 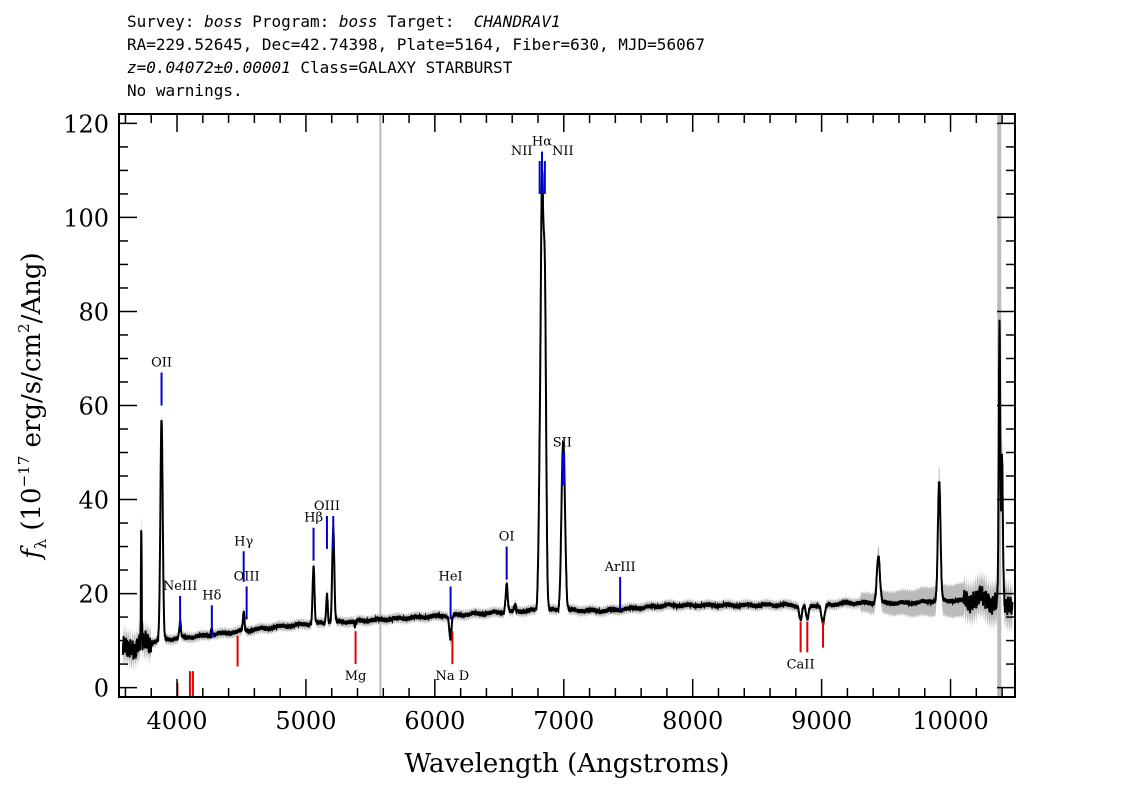 I want to click on target-label: Target:, so click(x=425, y=21).